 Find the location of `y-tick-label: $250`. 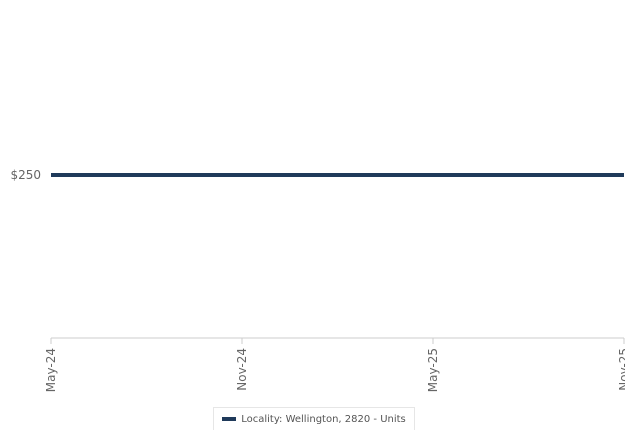

y-tick-label: $250 is located at coordinates (25, 175).